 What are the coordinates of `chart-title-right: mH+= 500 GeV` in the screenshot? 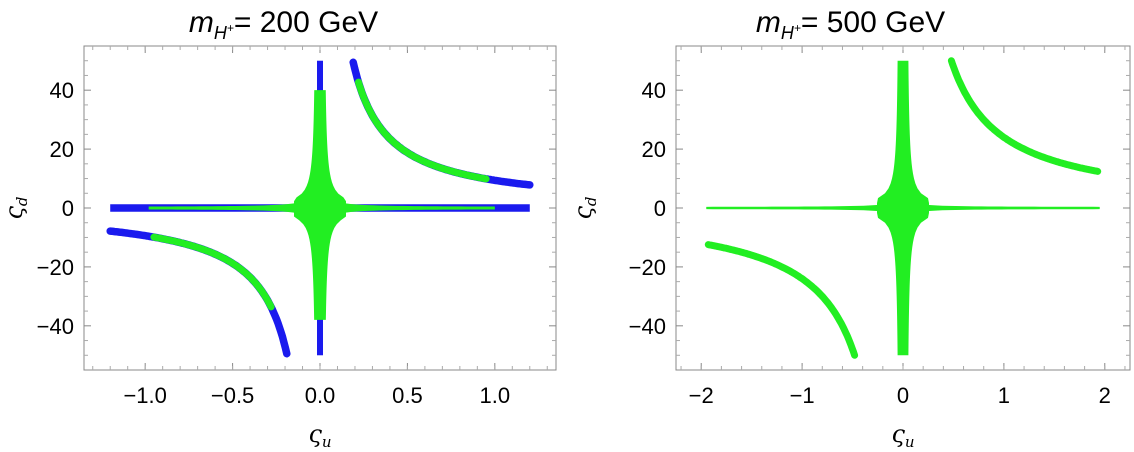 It's located at (850, 25).